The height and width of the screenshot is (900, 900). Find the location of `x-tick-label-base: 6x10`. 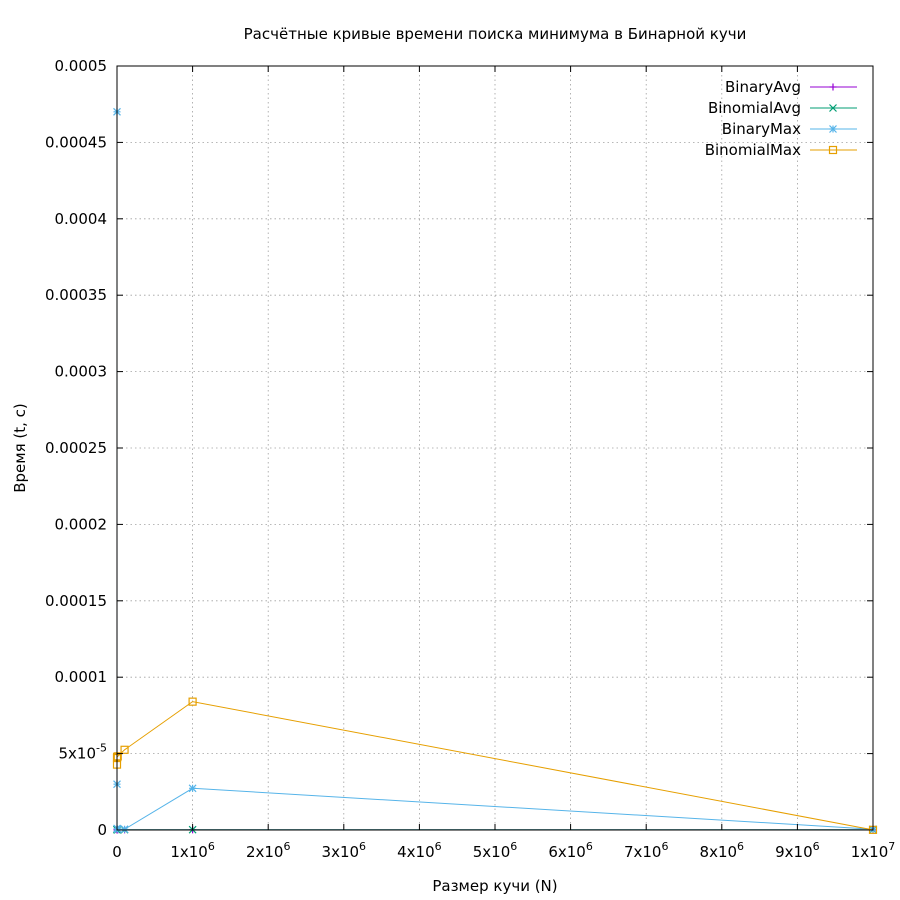

x-tick-label-base: 6x10 is located at coordinates (567, 852).